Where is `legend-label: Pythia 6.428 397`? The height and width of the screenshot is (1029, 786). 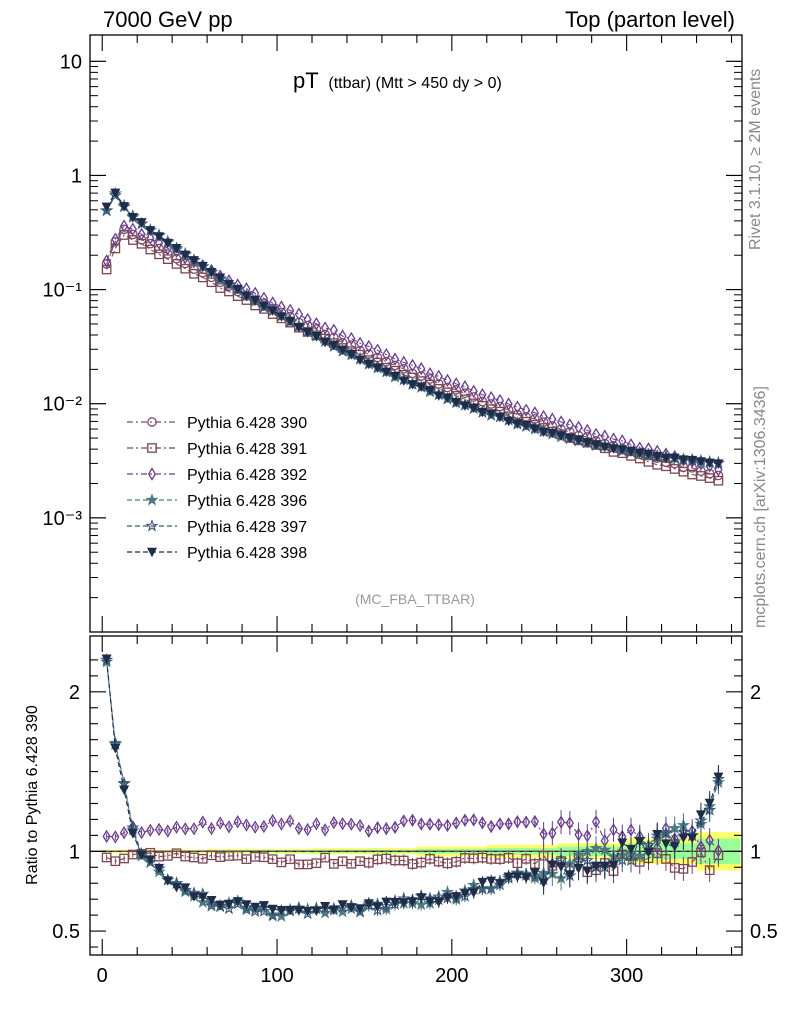
legend-label: Pythia 6.428 397 is located at coordinates (247, 527).